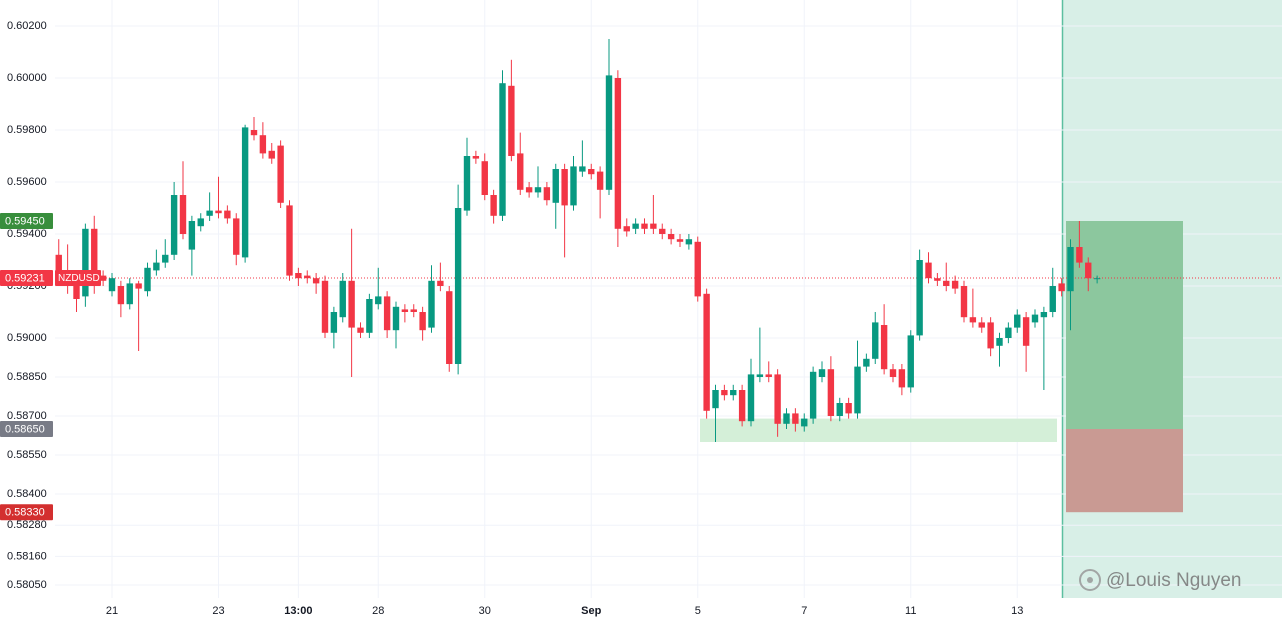  Describe the element at coordinates (27, 525) in the screenshot. I see `y-tick-label: 0.58280` at that location.